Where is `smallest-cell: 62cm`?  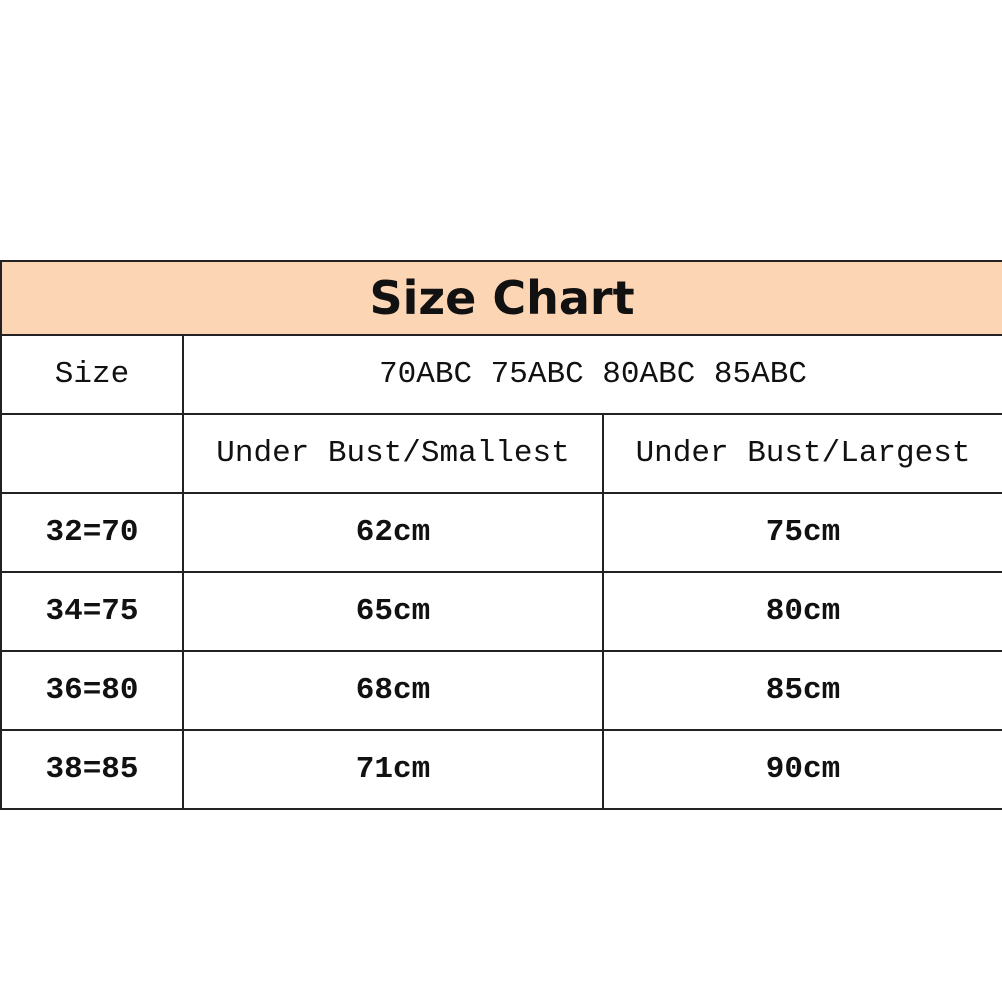
smallest-cell: 62cm is located at coordinates (393, 532).